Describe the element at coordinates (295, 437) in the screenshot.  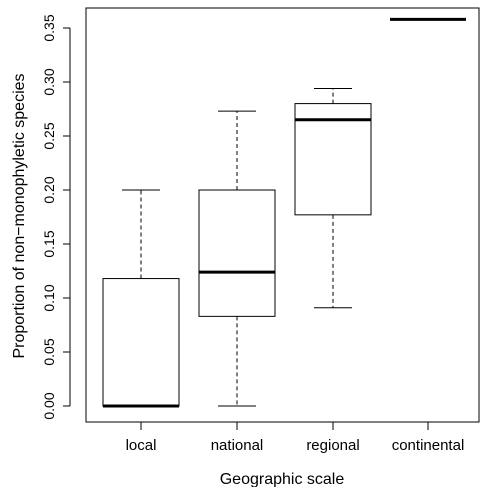
I see `x-axis: local national regional continental` at that location.